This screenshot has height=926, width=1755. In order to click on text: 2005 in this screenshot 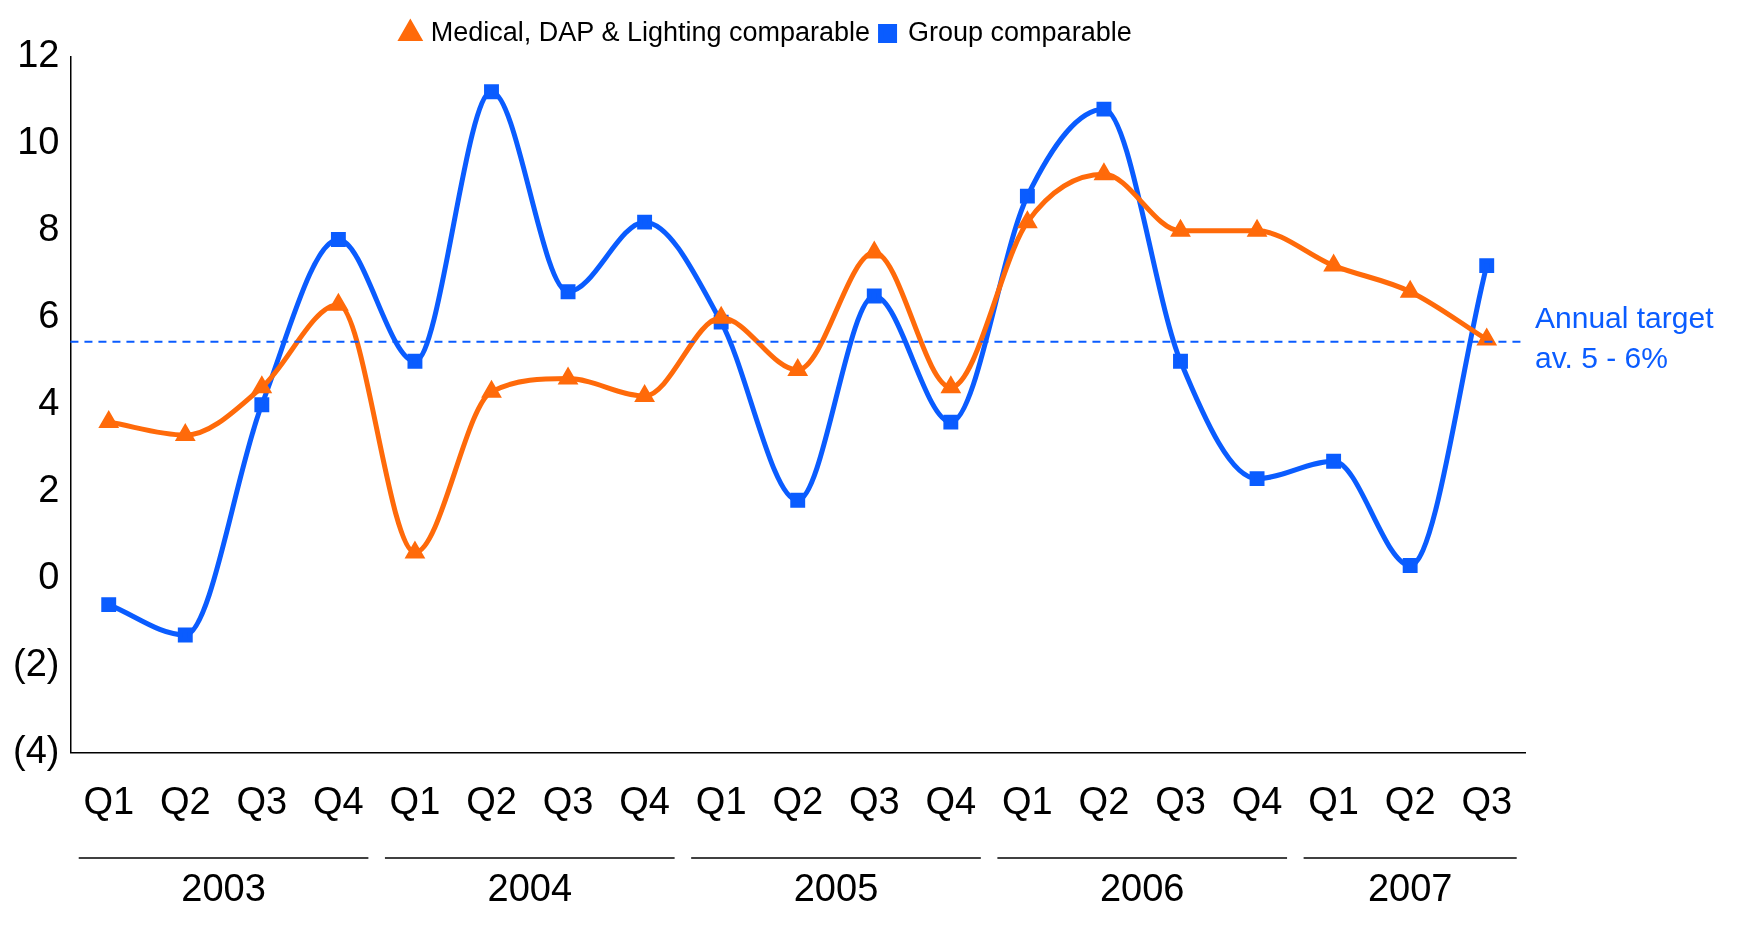, I will do `click(836, 888)`.